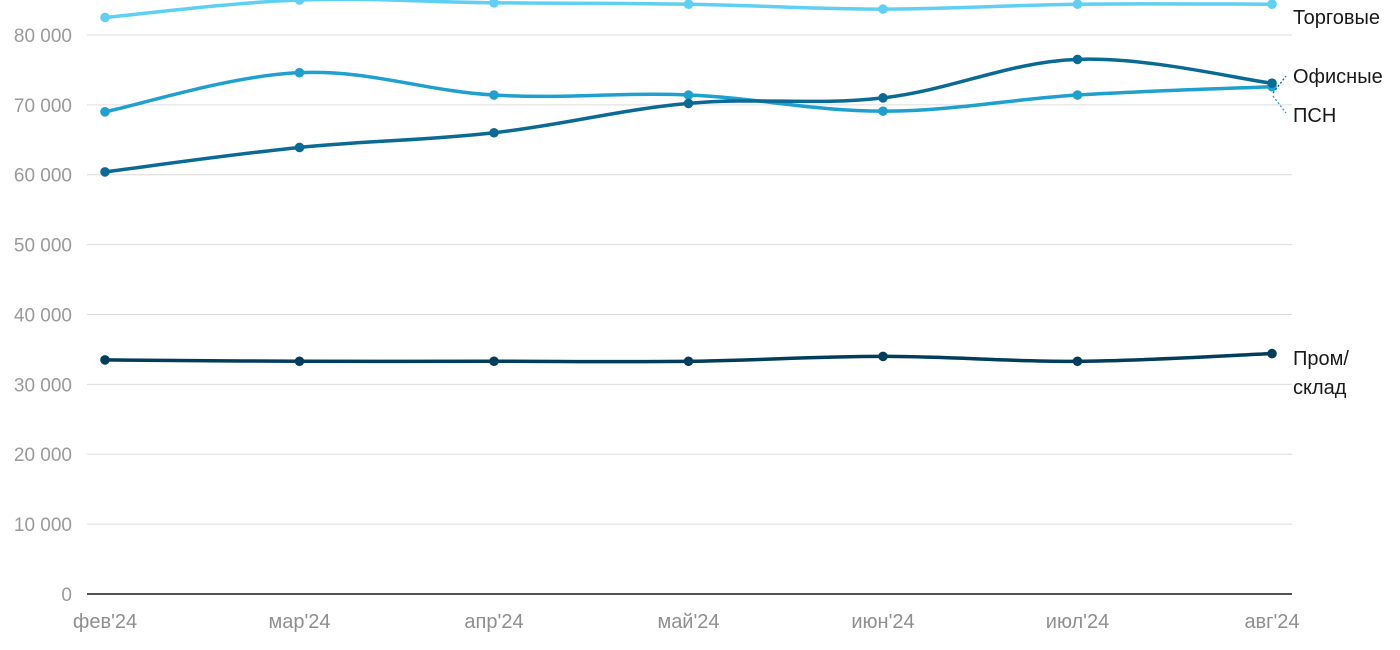 The width and height of the screenshot is (1400, 650). What do you see at coordinates (43, 176) in the screenshot?
I see `y-tick-label: 60 000` at bounding box center [43, 176].